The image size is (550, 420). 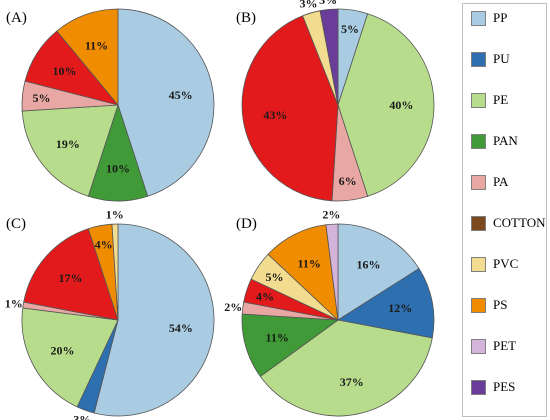 What do you see at coordinates (369, 265) in the screenshot?
I see `pie-d-label-0: 16%` at bounding box center [369, 265].